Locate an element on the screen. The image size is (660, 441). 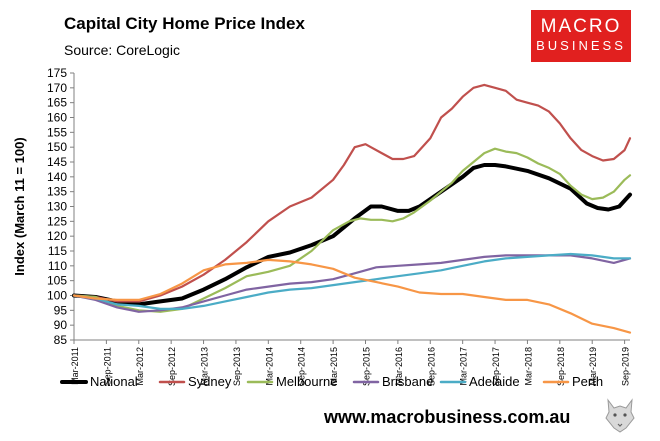
legend-label-brisbane: Brisbane is located at coordinates (407, 381).